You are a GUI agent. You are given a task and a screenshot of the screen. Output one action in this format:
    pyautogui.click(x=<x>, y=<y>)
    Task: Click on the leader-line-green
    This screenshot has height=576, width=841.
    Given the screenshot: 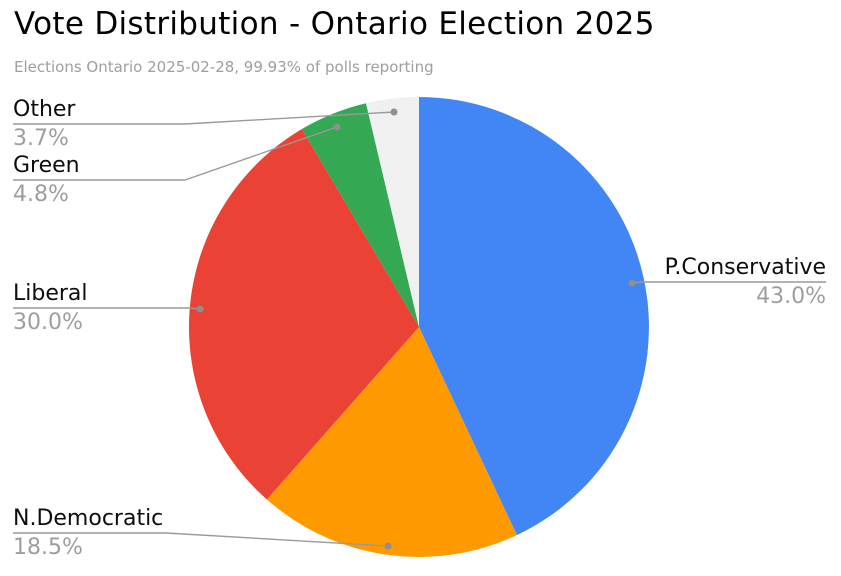 What is the action you would take?
    pyautogui.click(x=175, y=153)
    